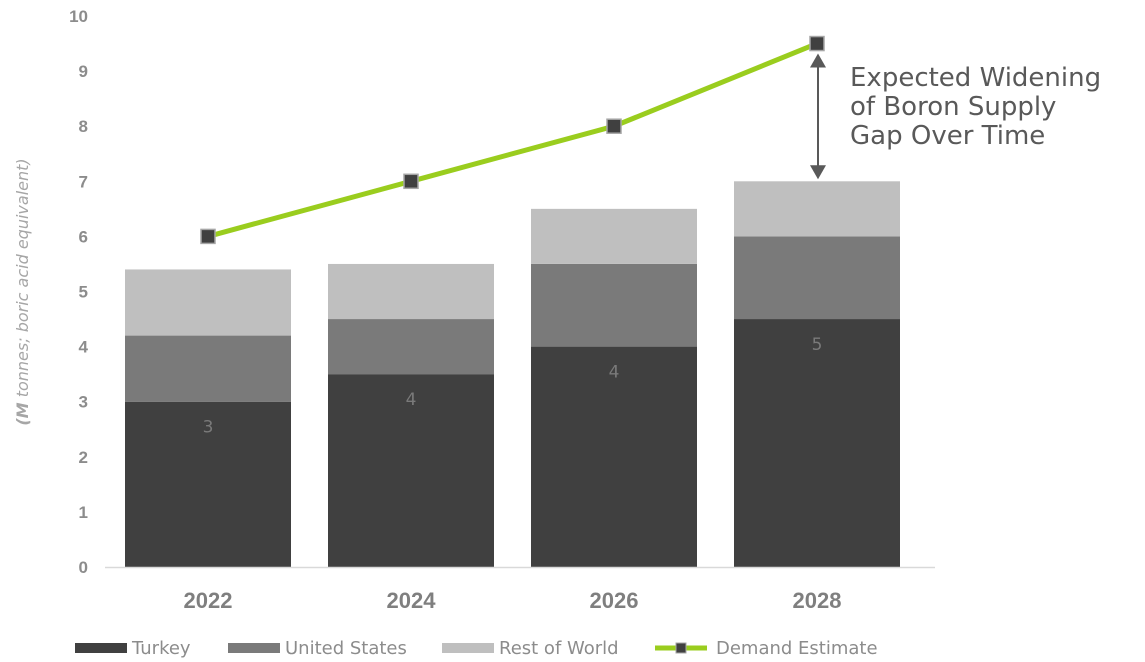  Describe the element at coordinates (513, 600) in the screenshot. I see `x-axis-categories: 2022 2024 2026 2028` at that location.